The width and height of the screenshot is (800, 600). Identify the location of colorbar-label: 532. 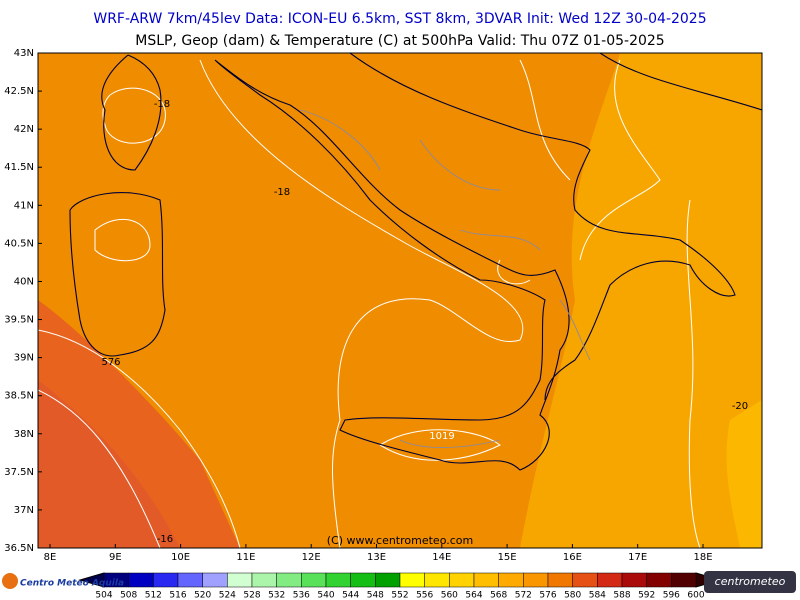
(276, 595).